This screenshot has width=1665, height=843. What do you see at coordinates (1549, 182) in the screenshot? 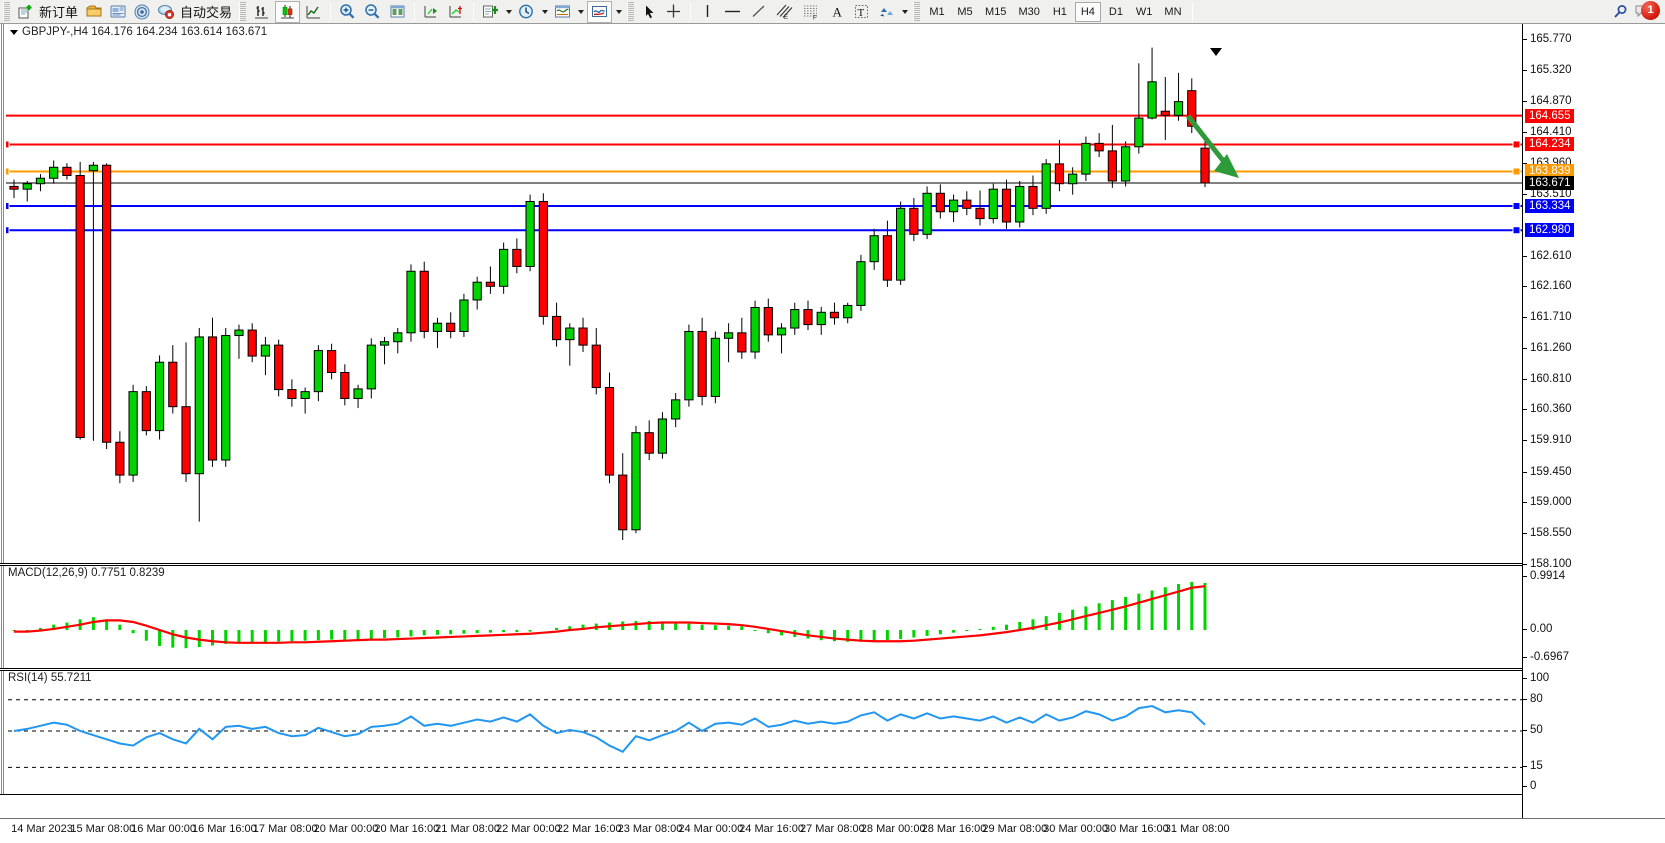
I see `price-level-label-bid: 163.671` at bounding box center [1549, 182].